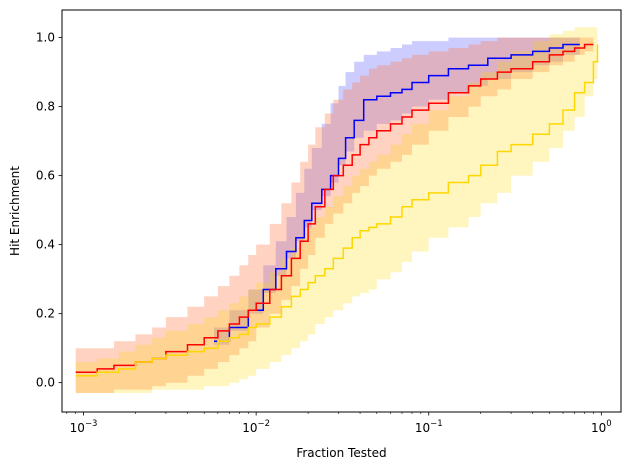 The width and height of the screenshot is (629, 470). I want to click on x-tick-exponent: −3, so click(91, 424).